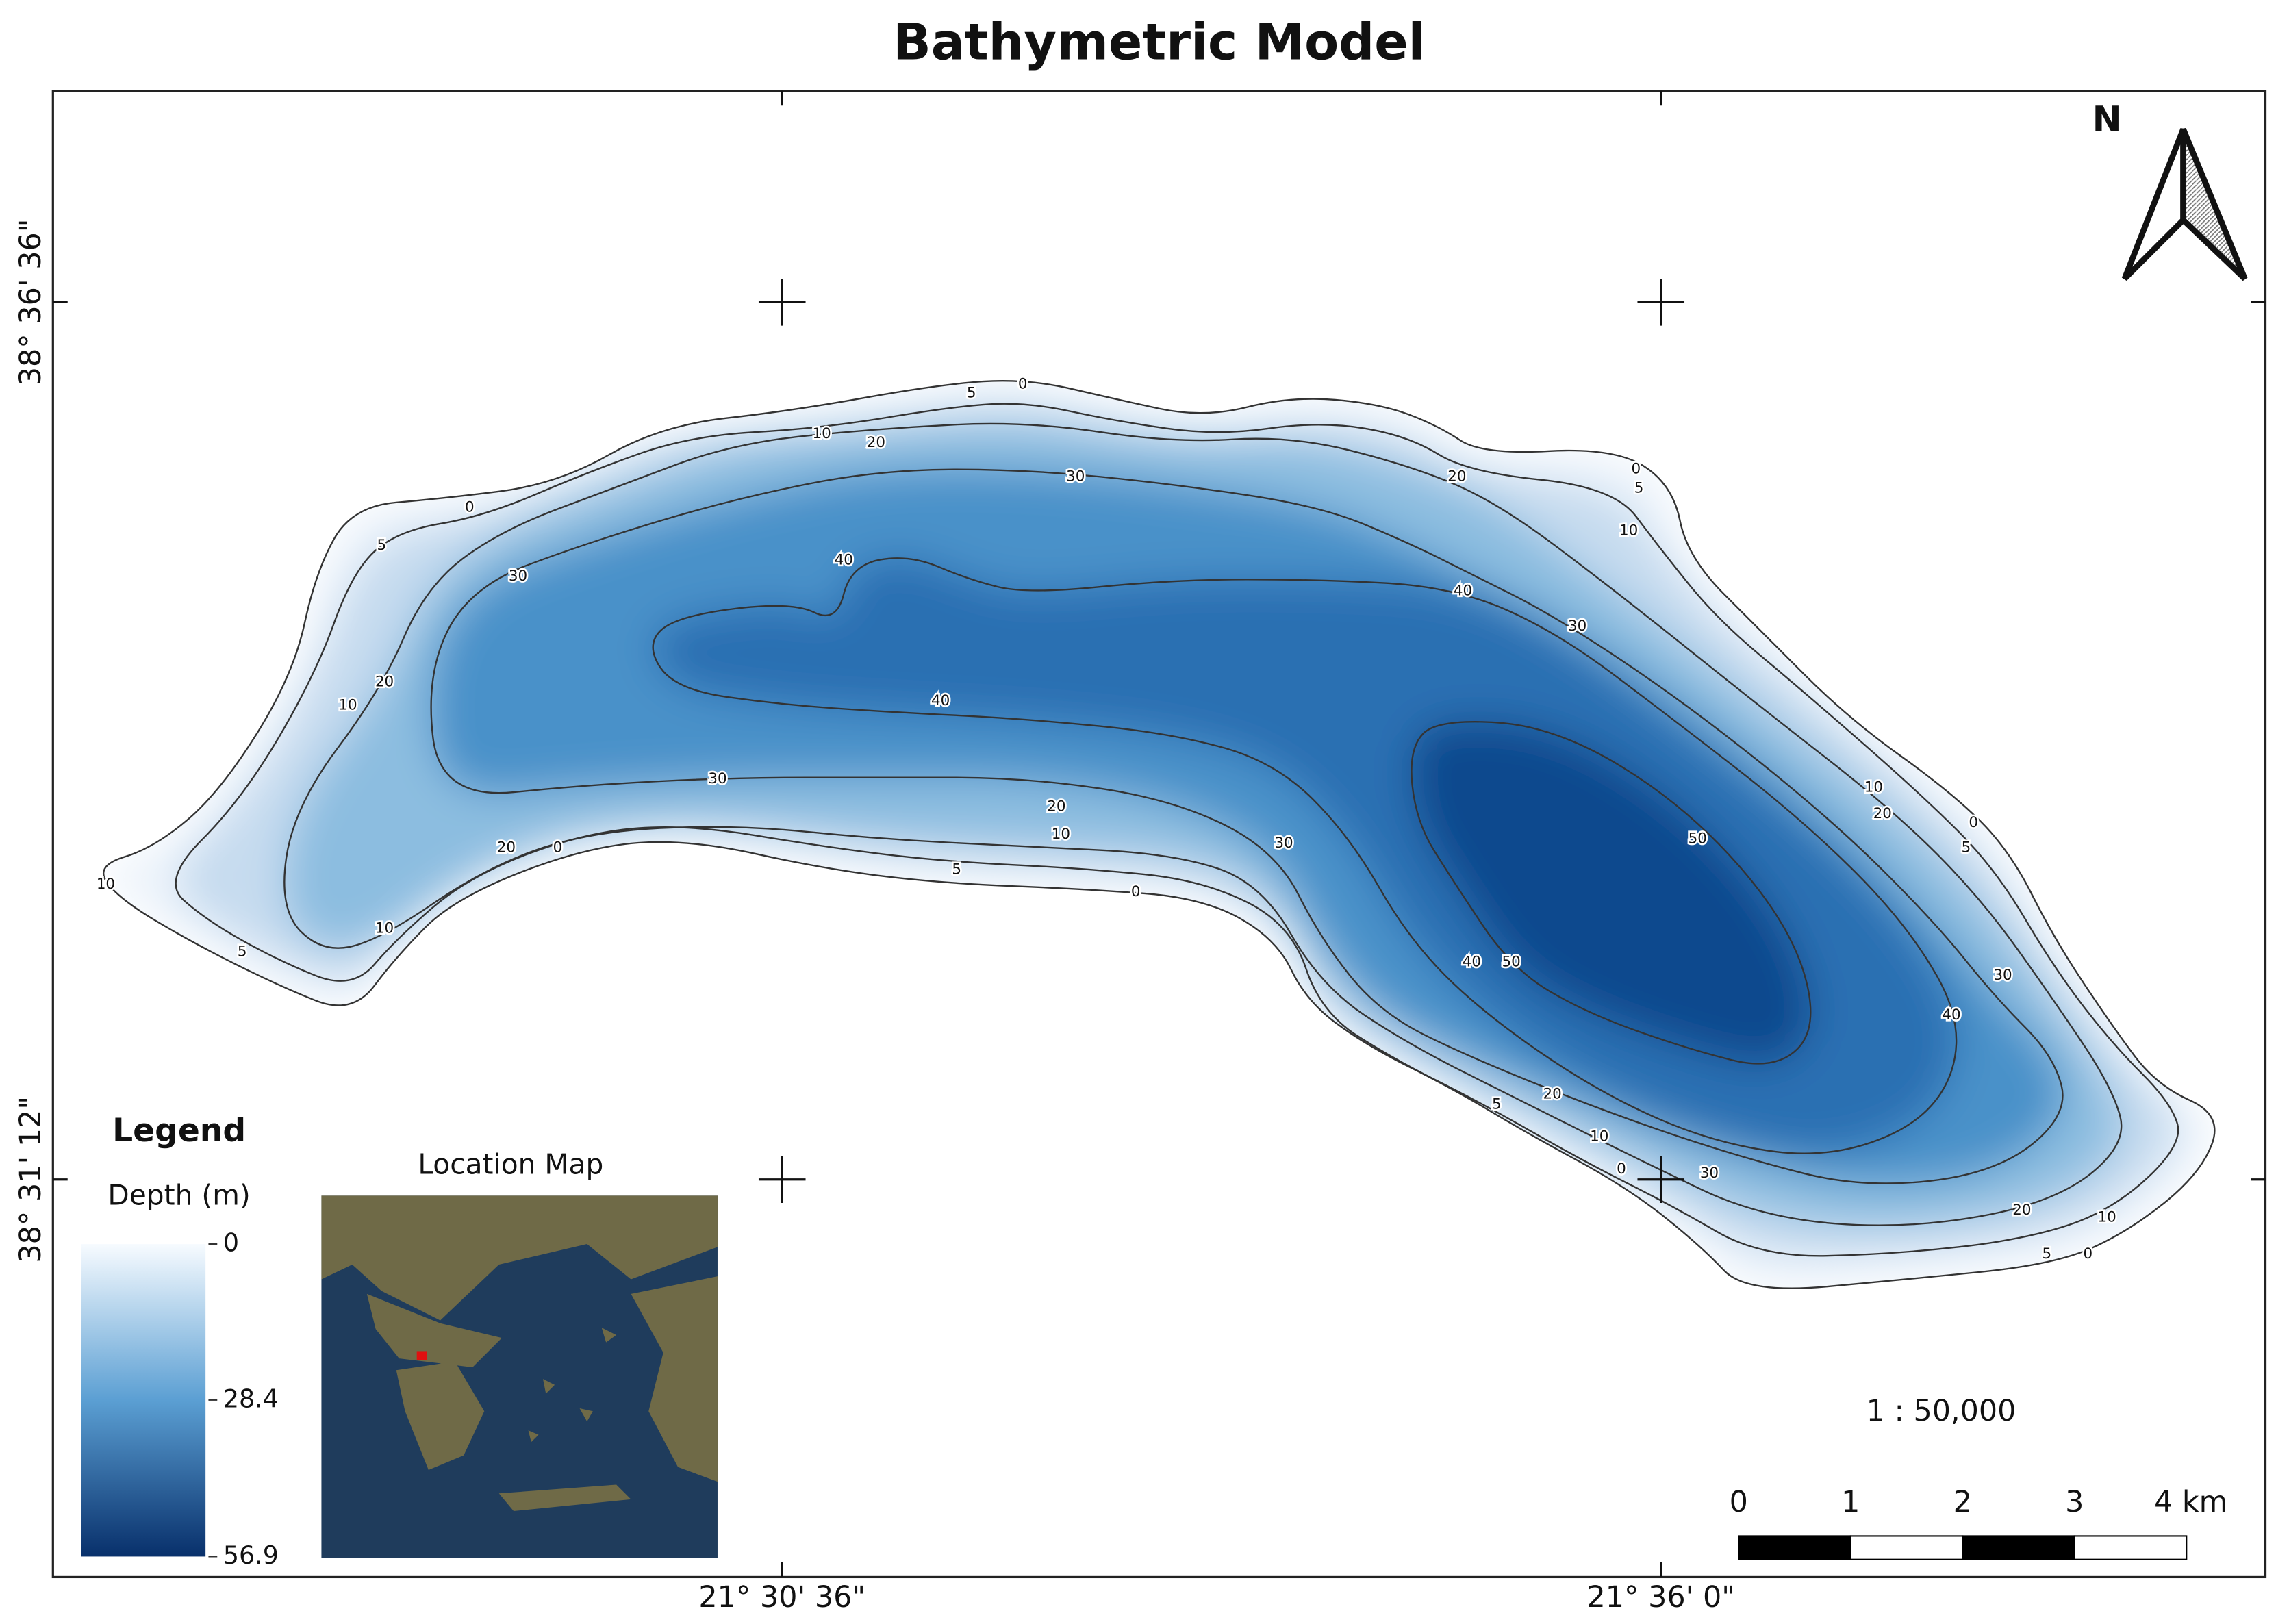  I want to click on legend: Legend Depth (m) 0 28.4 56.9, so click(180, 1341).